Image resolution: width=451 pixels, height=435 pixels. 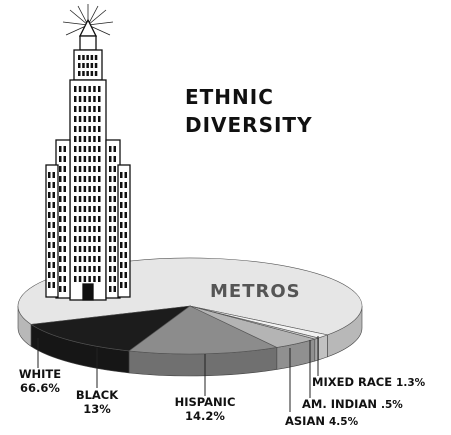 I want to click on building, so click(x=88, y=152).